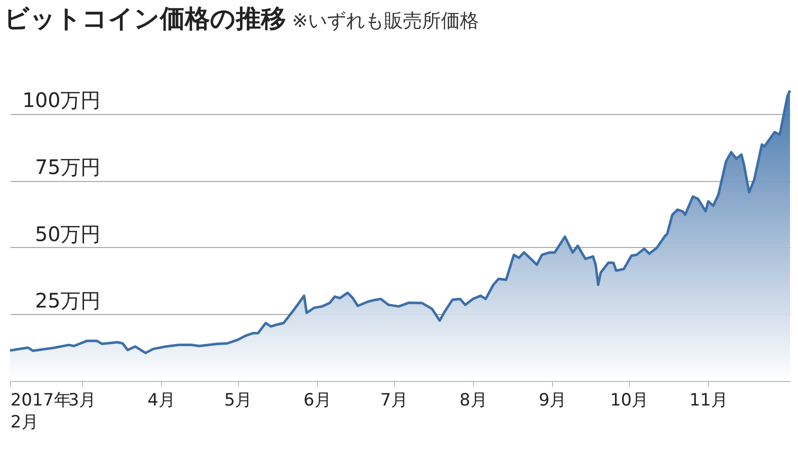 This screenshot has height=452, width=798. I want to click on x-tick-label: 9月, so click(552, 400).